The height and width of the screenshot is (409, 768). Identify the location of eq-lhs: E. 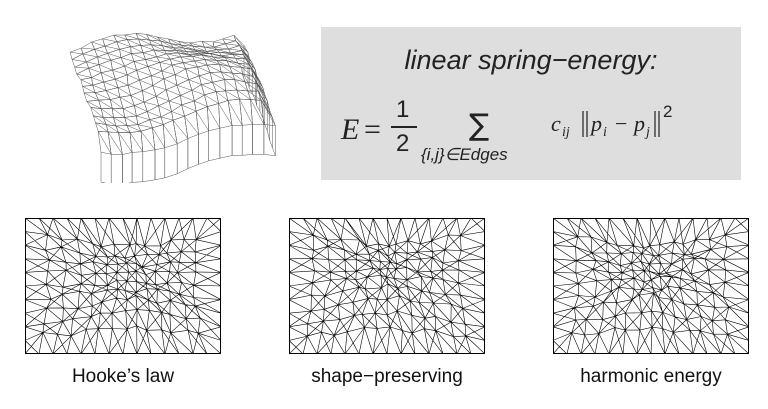
(349, 129).